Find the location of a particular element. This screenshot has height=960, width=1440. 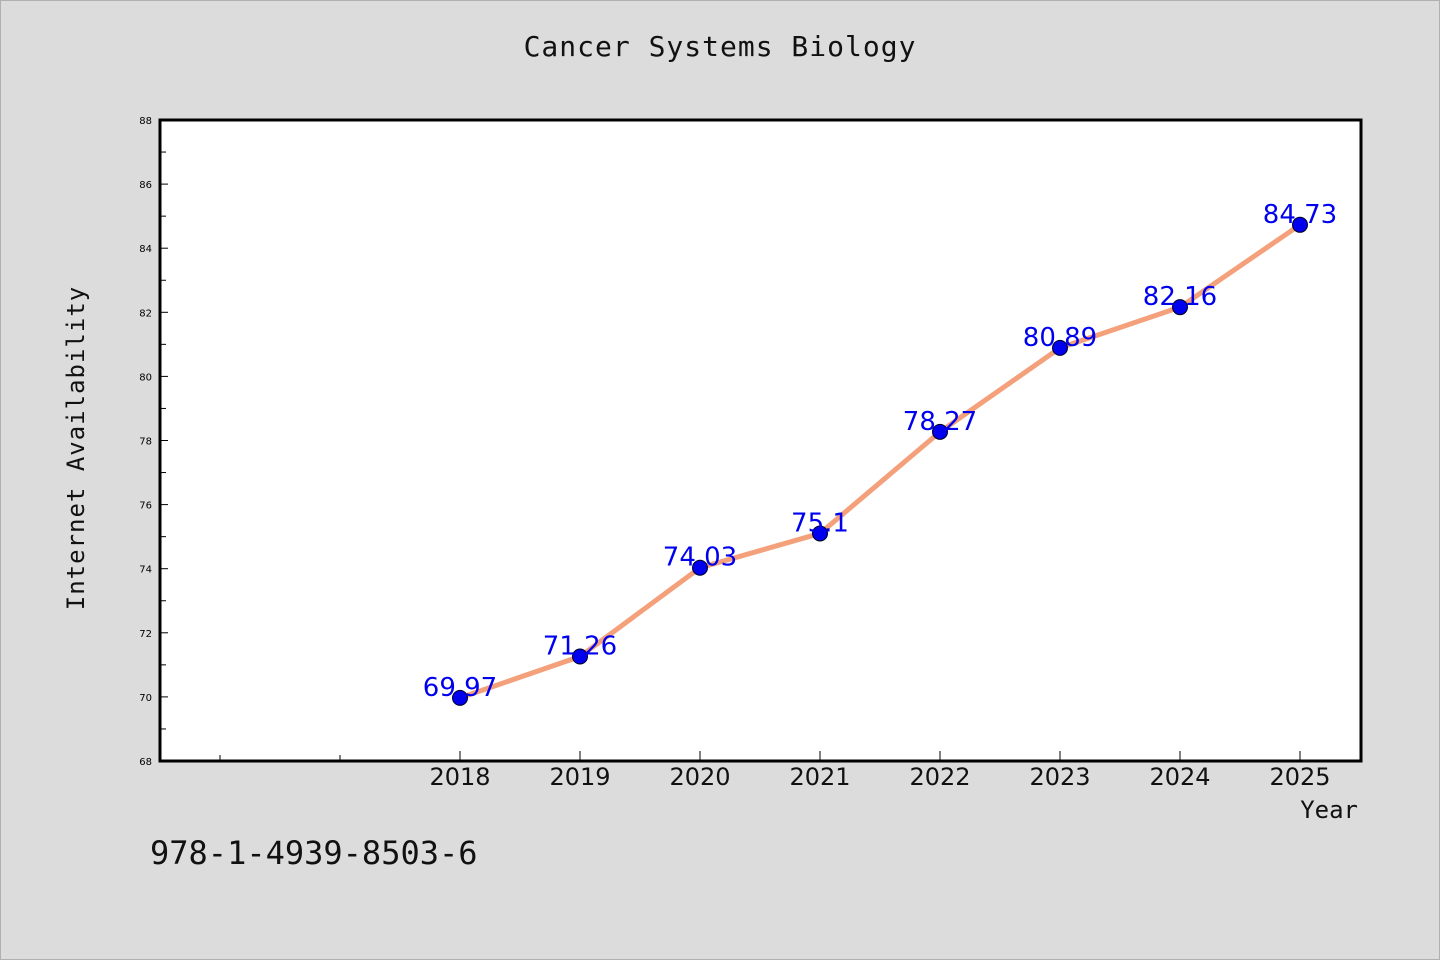

x-axis-label: Year is located at coordinates (1329, 810).